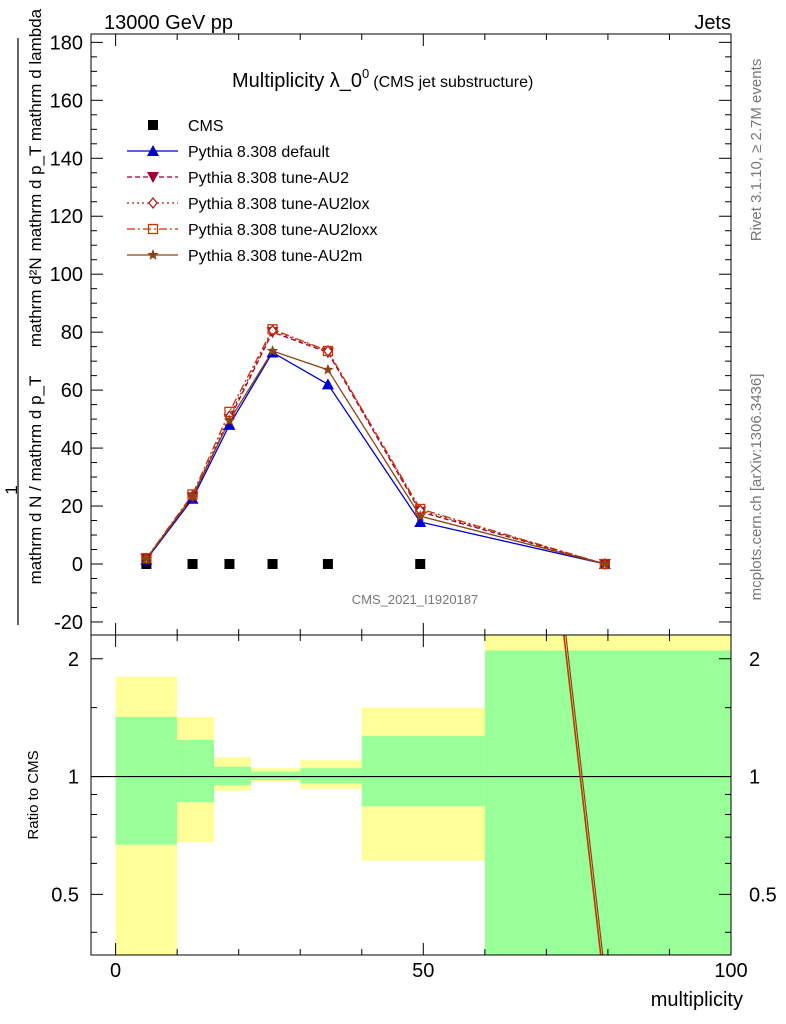  I want to click on x-tick-label: 0, so click(115, 971).